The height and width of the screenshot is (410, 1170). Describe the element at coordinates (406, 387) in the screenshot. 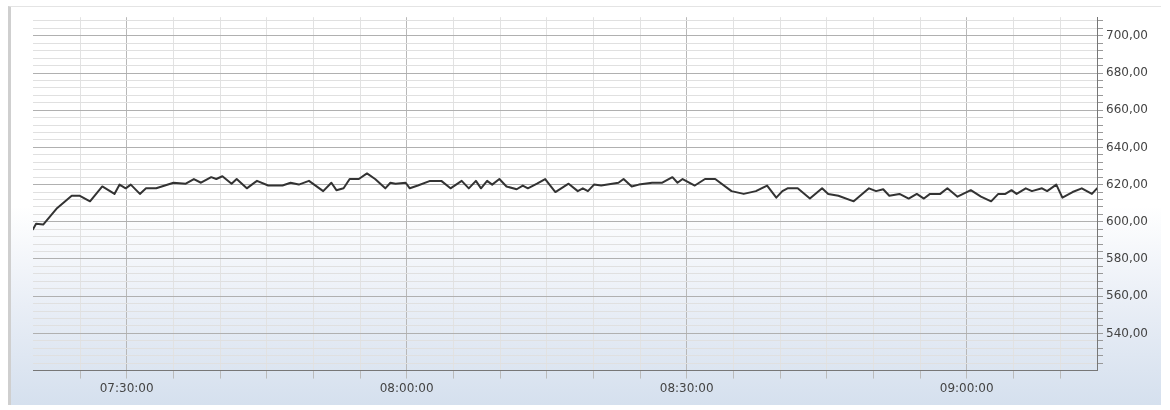

I see `x-tick-label: 08:00:00` at that location.